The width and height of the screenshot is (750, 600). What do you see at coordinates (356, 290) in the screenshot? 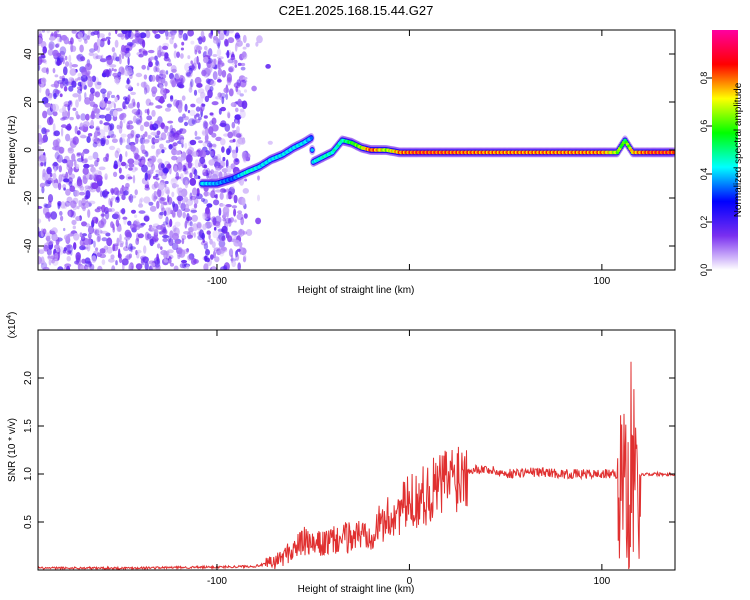
I see `spectrogram-x-label: Height of straight line (km)` at bounding box center [356, 290].